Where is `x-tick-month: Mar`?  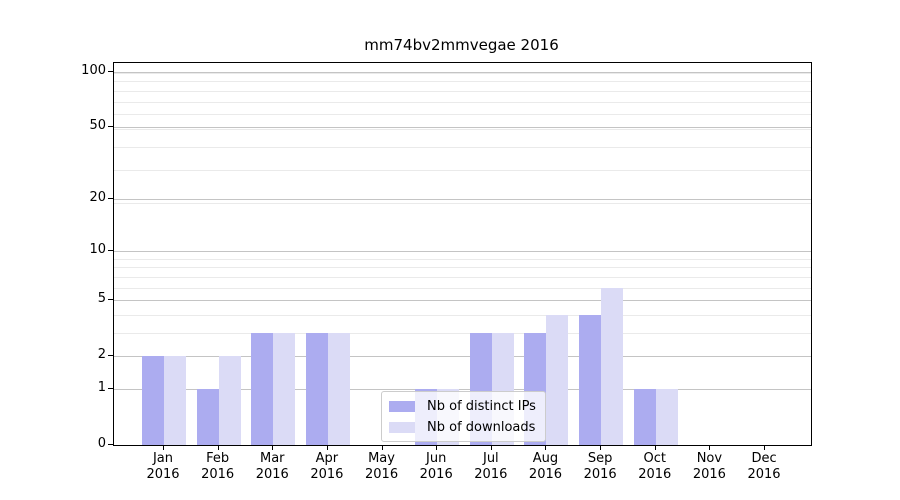
x-tick-month: Mar is located at coordinates (272, 458).